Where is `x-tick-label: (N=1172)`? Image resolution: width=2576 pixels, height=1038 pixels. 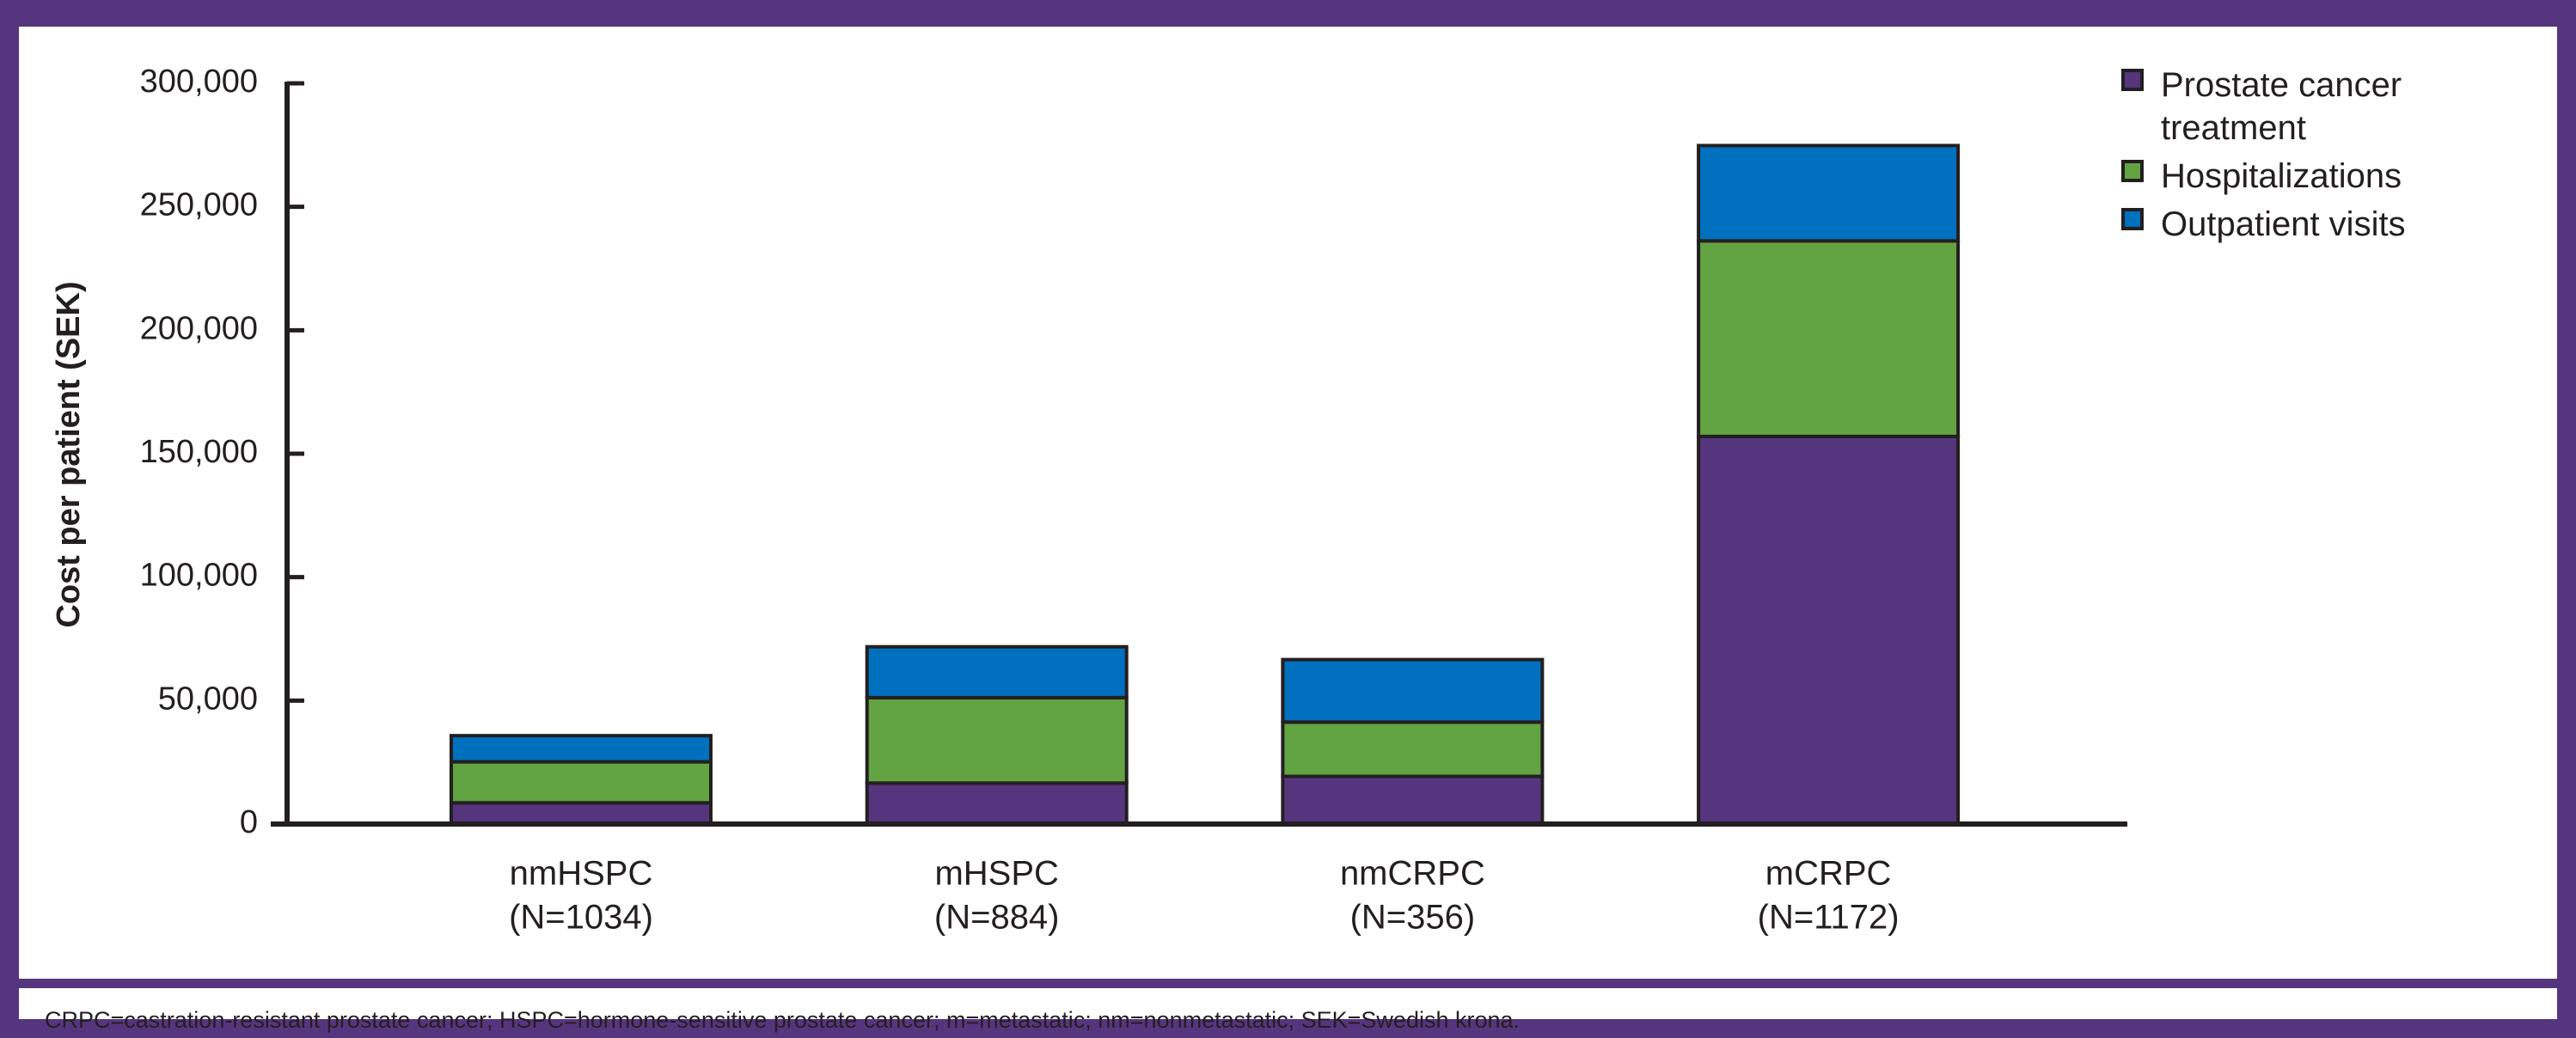 x-tick-label: (N=1172) is located at coordinates (1829, 918).